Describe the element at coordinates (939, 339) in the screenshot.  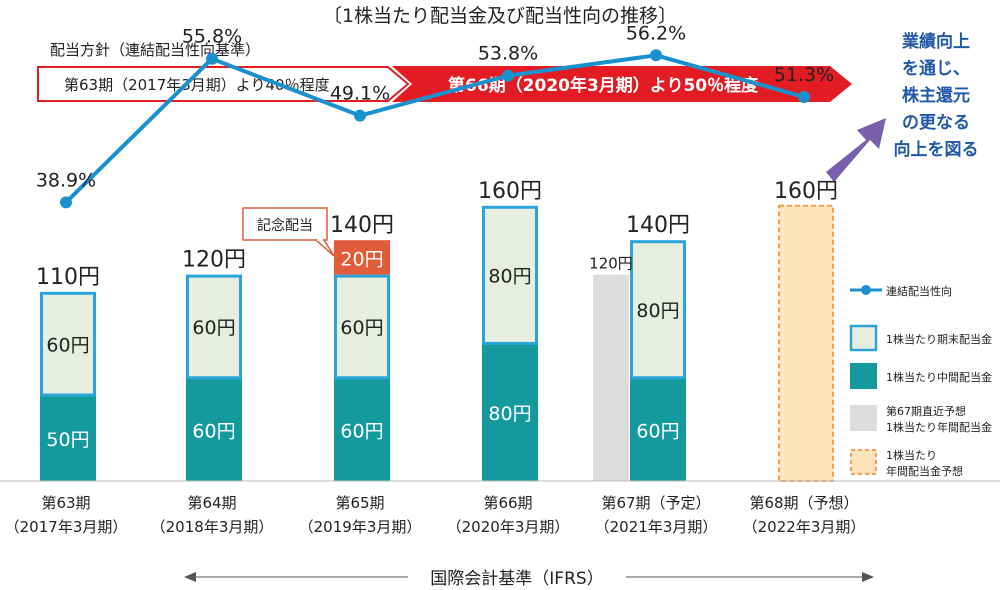
I see `legend-label: 1株当たり期末配当金` at that location.